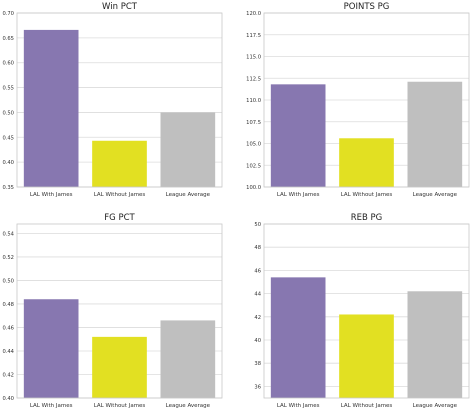 This screenshot has height=412, width=474. Describe the element at coordinates (8, 89) in the screenshot. I see `y-tick-label: 0.55` at that location.